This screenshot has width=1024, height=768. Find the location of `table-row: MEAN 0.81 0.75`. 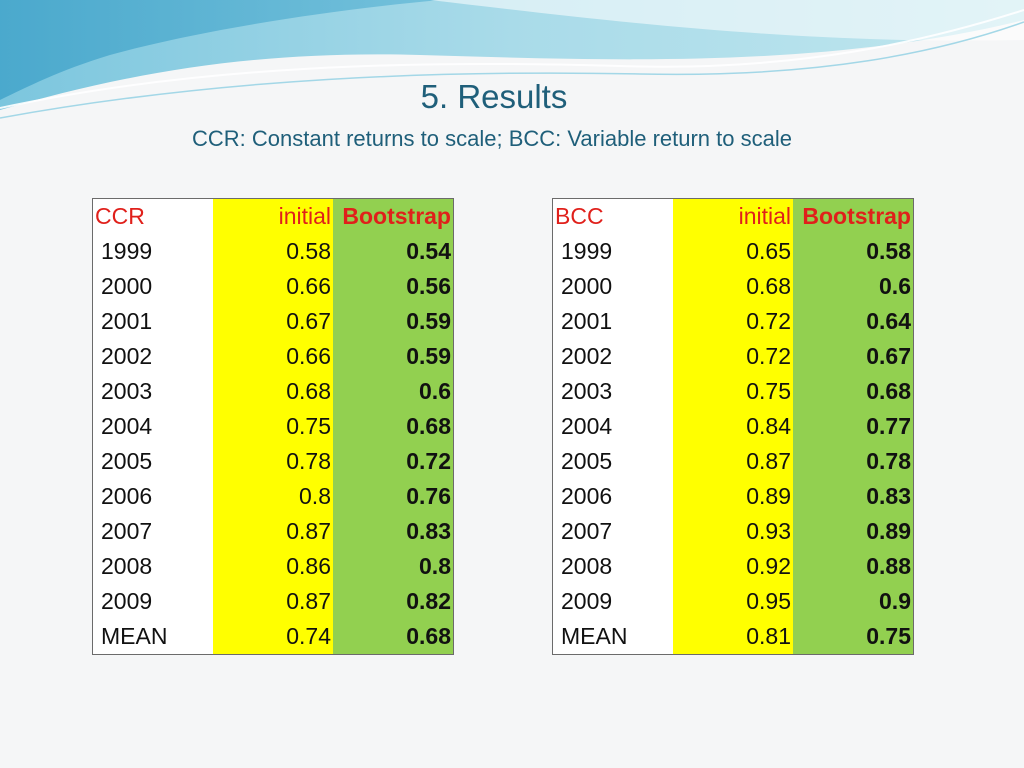

table-row: MEAN 0.81 0.75 is located at coordinates (733, 637).